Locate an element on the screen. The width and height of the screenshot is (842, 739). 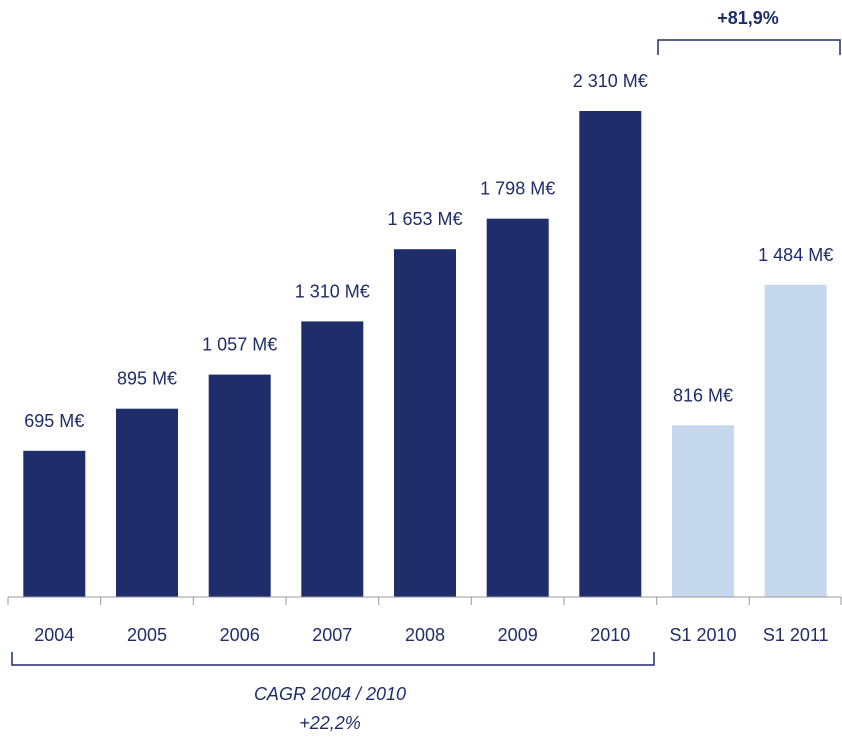
bar-2010 is located at coordinates (610, 354).